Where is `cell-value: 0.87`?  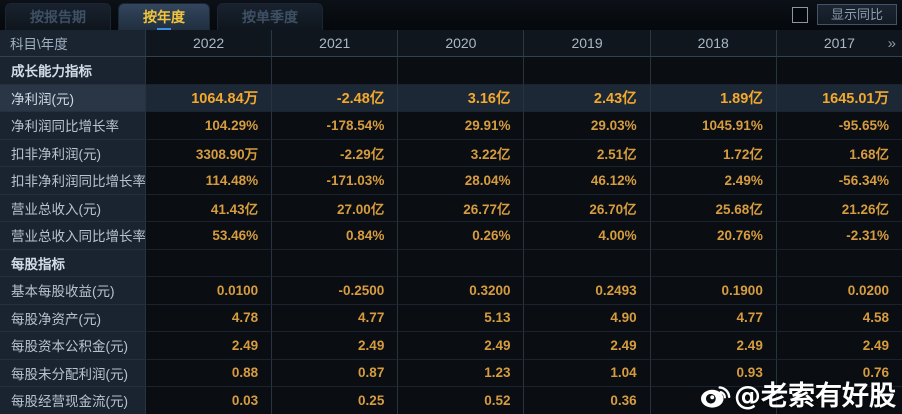
cell-value: 0.87 is located at coordinates (334, 373).